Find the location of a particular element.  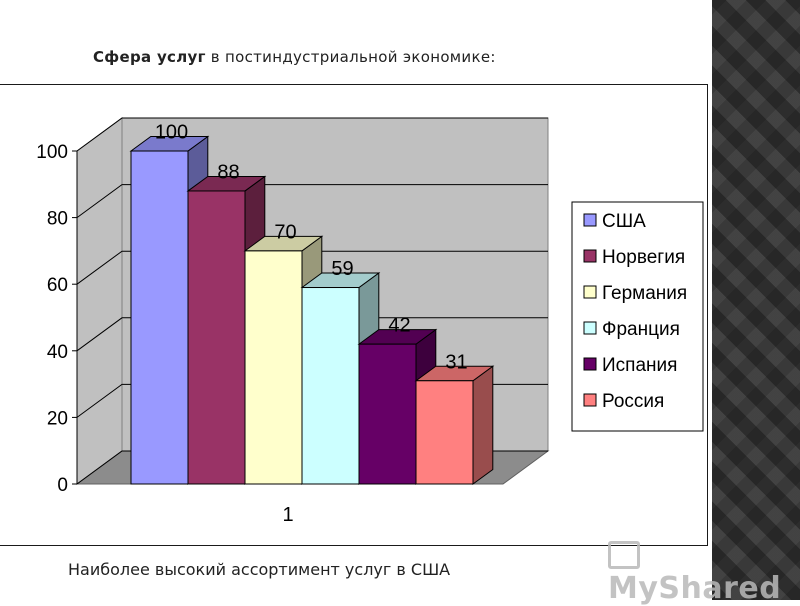

legend is located at coordinates (637, 316).